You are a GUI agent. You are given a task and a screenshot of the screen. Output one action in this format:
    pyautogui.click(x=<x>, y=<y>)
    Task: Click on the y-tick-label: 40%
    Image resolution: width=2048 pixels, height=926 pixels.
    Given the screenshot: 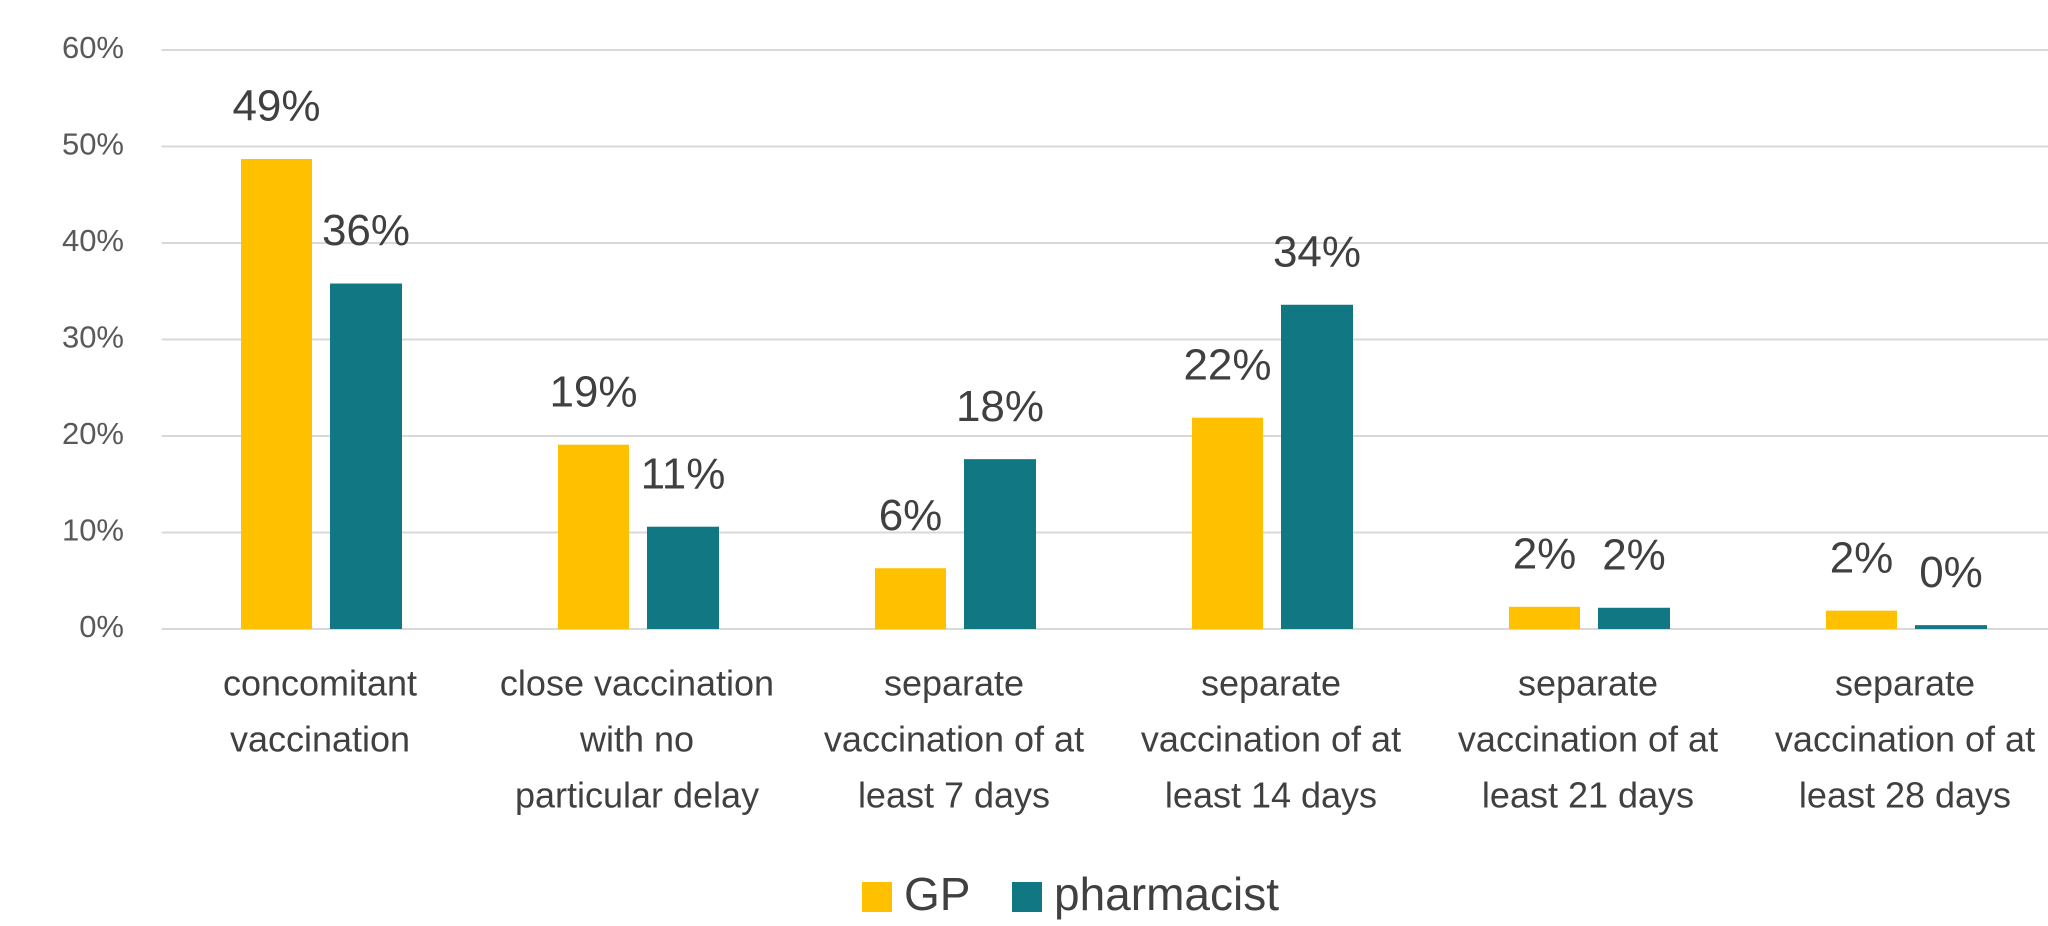 What is the action you would take?
    pyautogui.click(x=93, y=240)
    